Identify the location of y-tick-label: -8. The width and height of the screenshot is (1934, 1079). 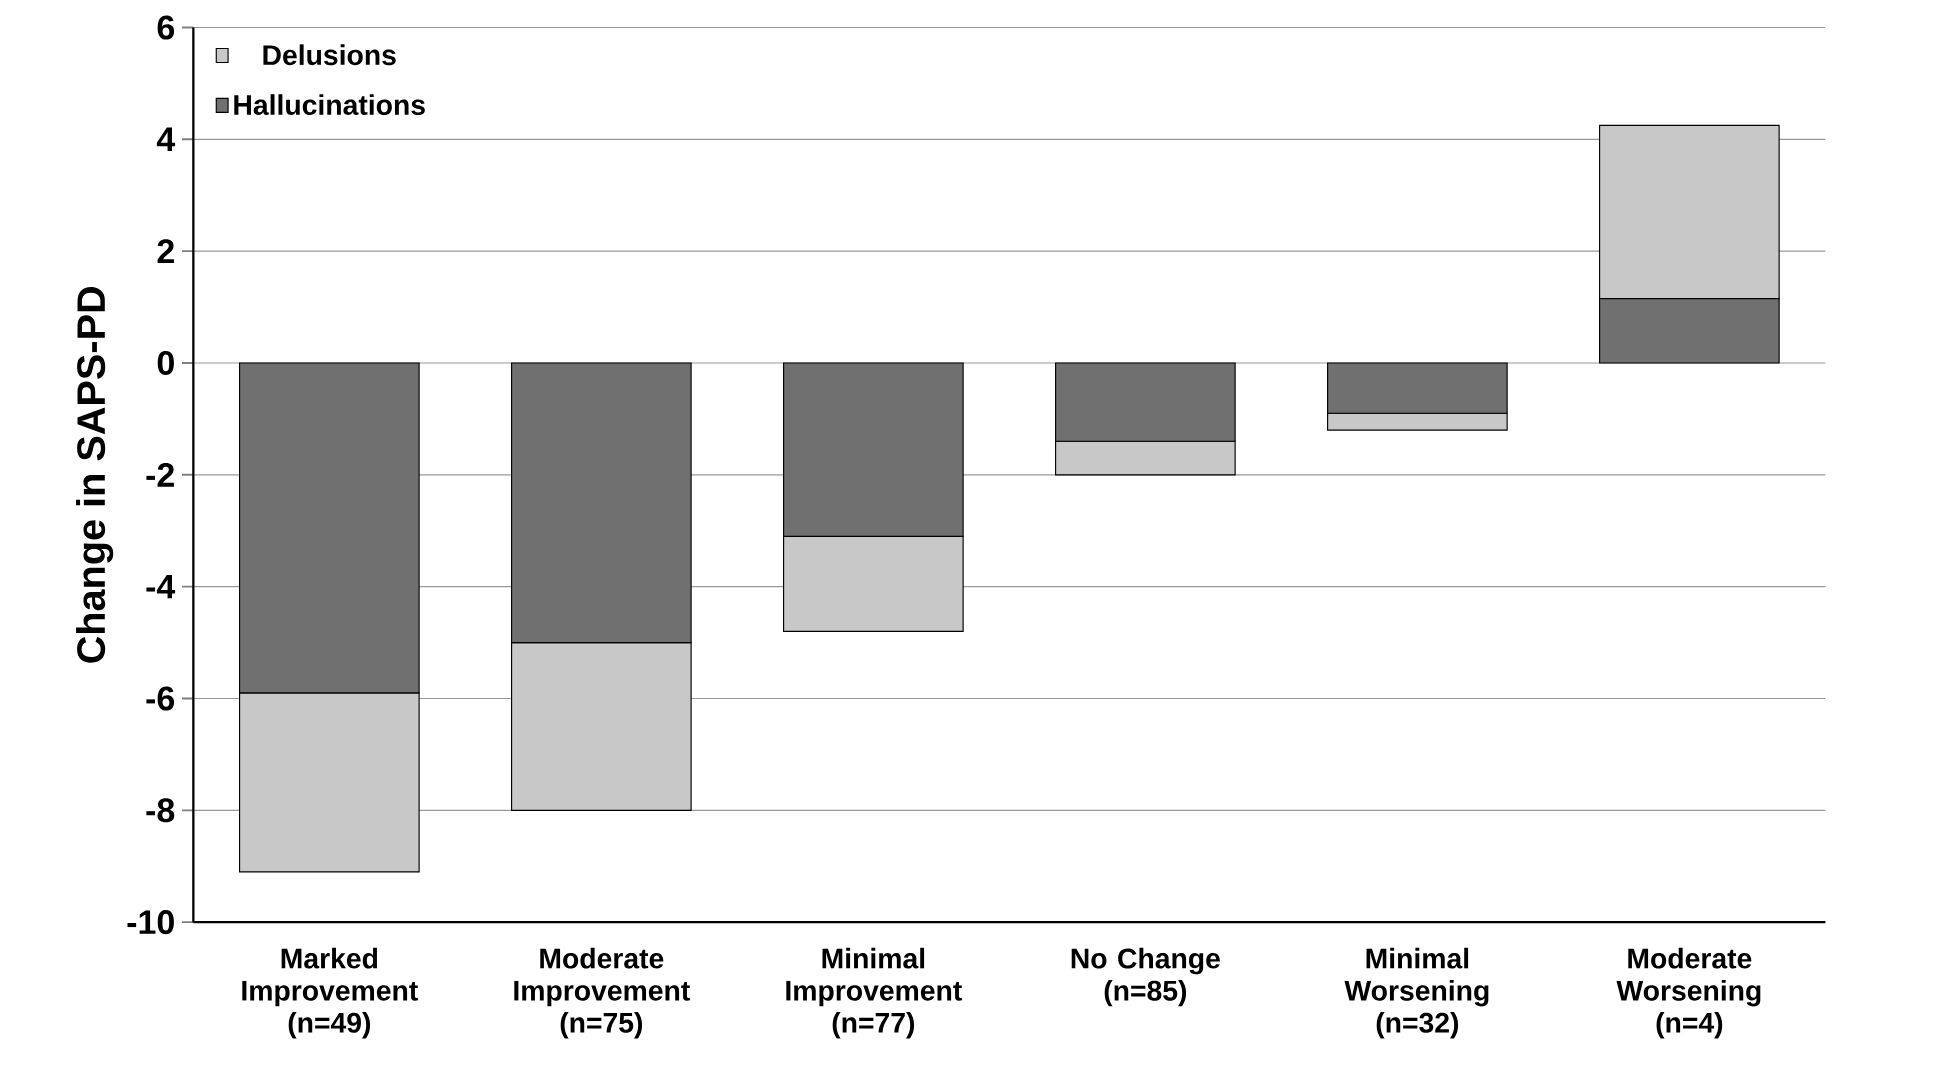
(160, 810).